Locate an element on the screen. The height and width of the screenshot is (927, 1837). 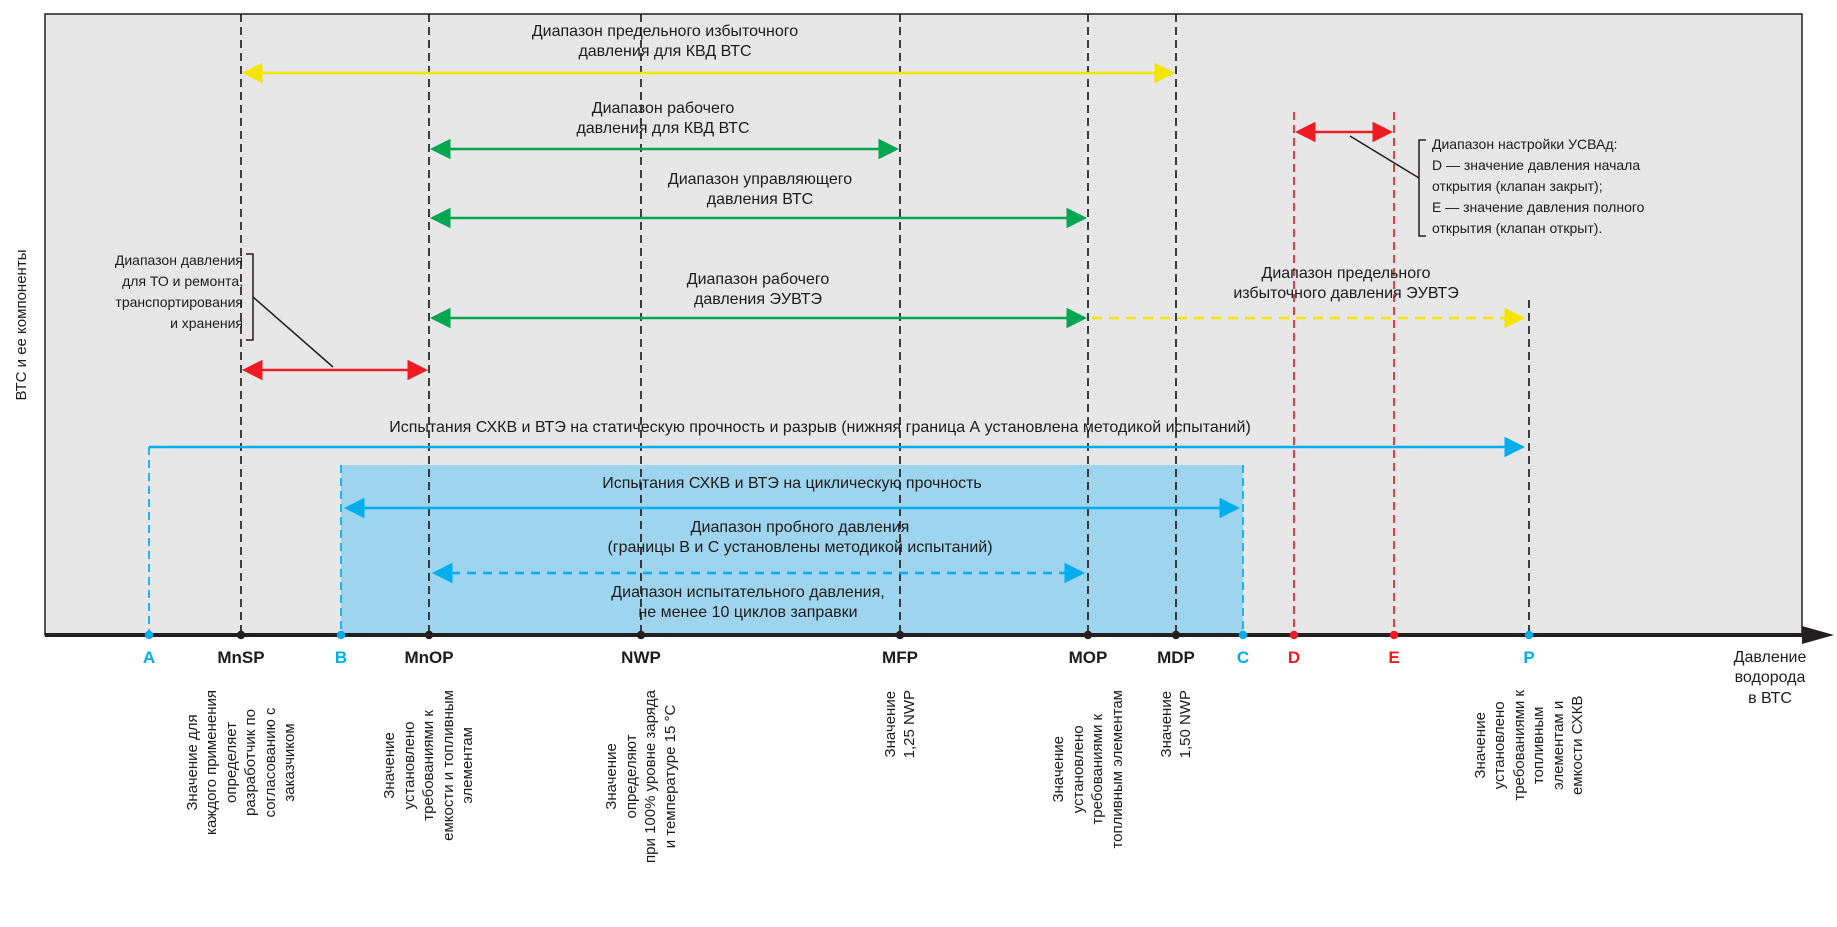
axis-label-e: E is located at coordinates (1394, 657).